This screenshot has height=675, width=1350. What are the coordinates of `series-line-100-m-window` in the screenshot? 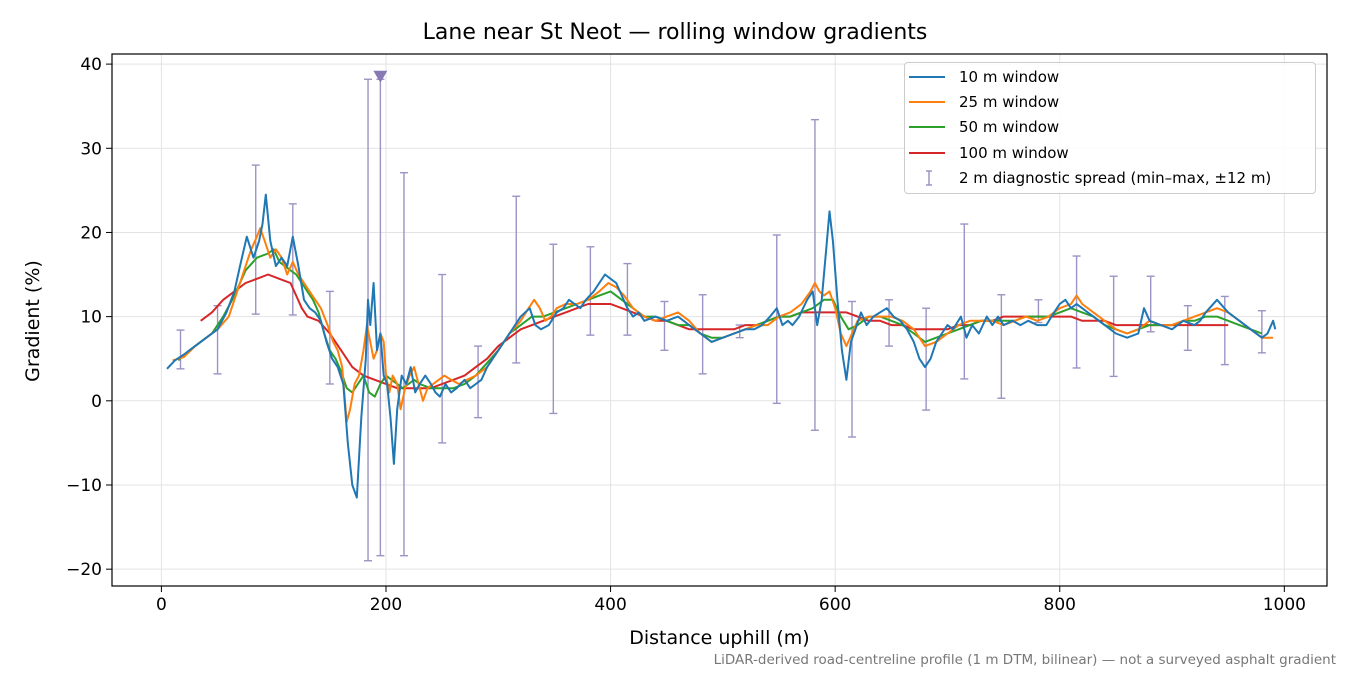 It's located at (714, 331).